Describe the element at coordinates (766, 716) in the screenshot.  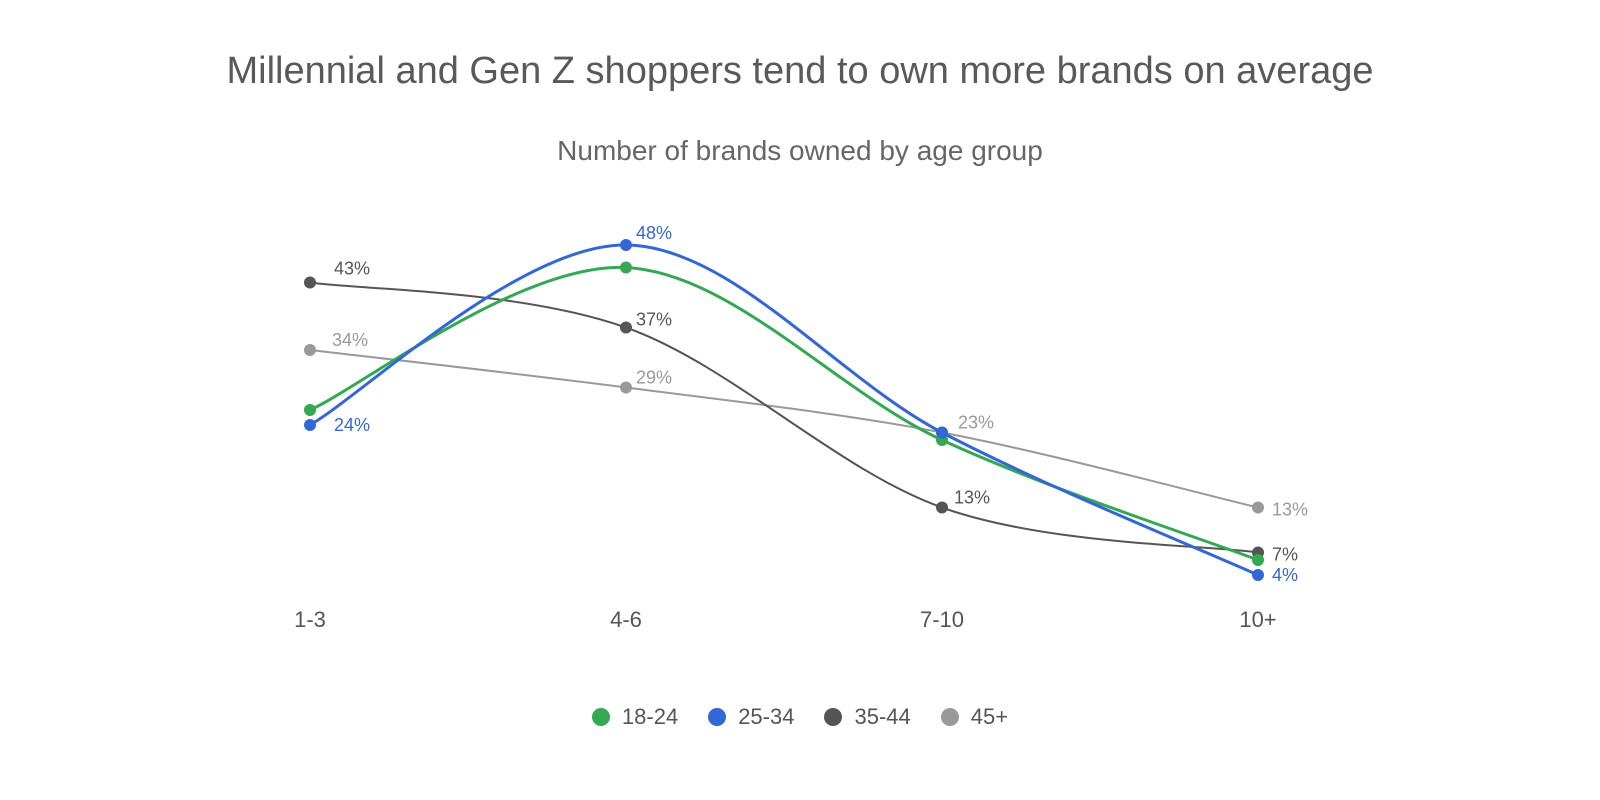
I see `legend-label: 25-34` at that location.